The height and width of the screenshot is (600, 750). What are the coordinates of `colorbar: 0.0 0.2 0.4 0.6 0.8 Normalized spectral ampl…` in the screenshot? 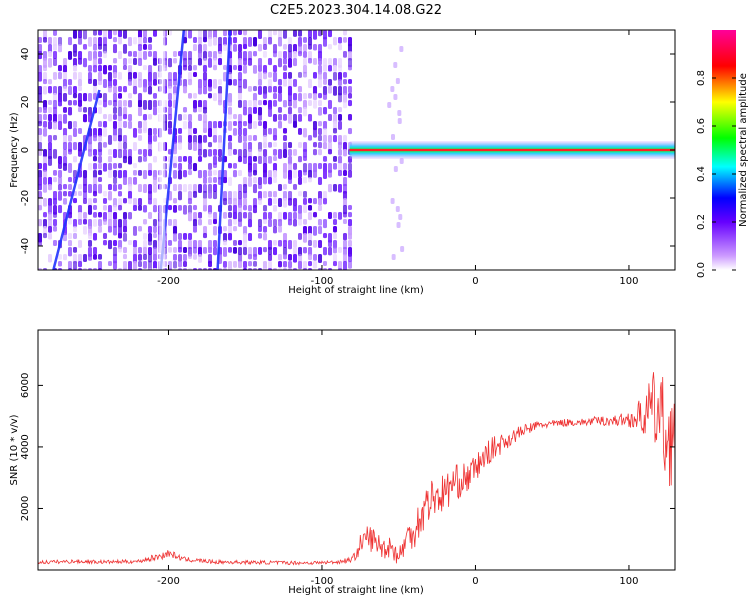 It's located at (722, 154).